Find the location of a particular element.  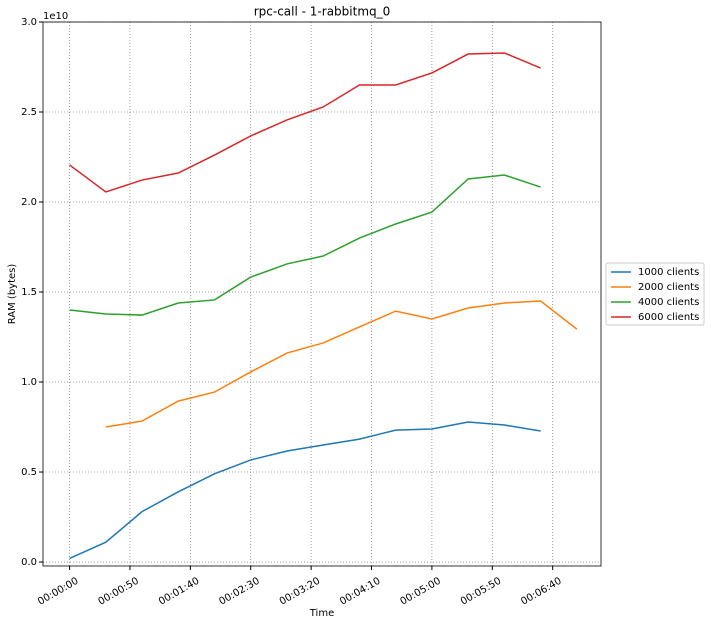

y-tick-label: 1.5 is located at coordinates (29, 292).